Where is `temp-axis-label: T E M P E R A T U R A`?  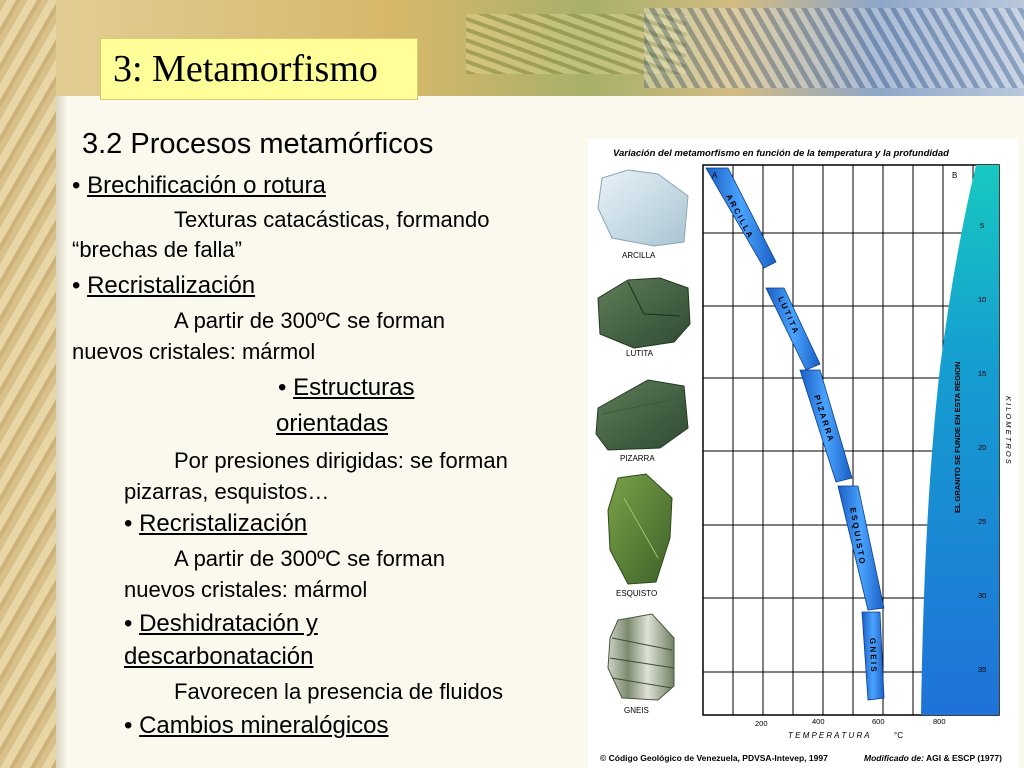
temp-axis-label: T E M P E R A T U R A is located at coordinates (829, 735).